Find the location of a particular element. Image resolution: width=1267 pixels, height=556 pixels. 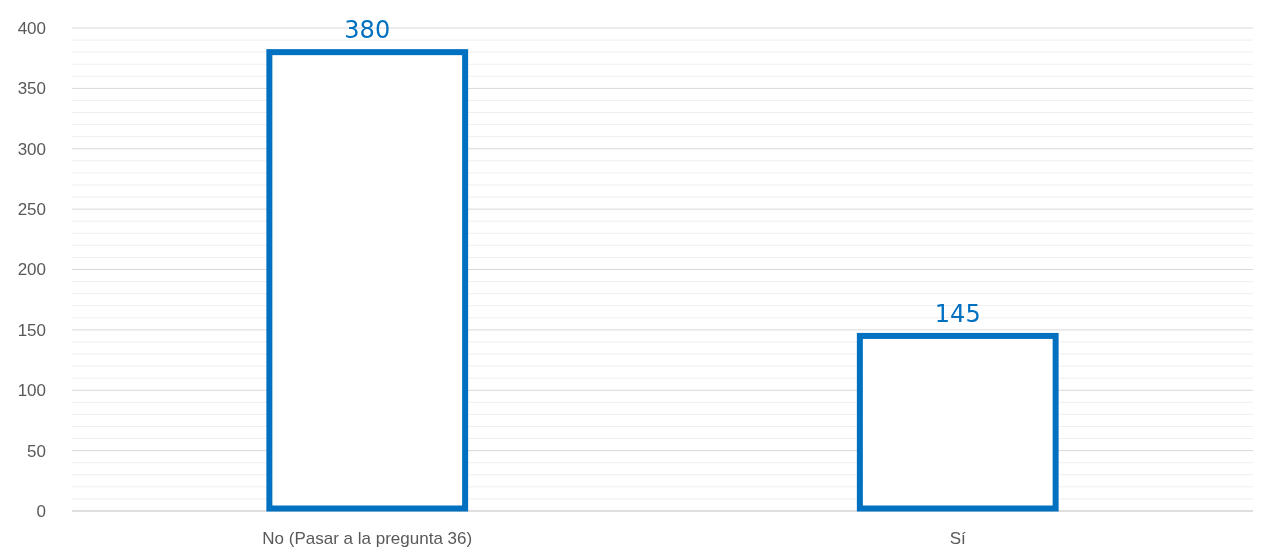

x-tick-label: Sí is located at coordinates (958, 538).